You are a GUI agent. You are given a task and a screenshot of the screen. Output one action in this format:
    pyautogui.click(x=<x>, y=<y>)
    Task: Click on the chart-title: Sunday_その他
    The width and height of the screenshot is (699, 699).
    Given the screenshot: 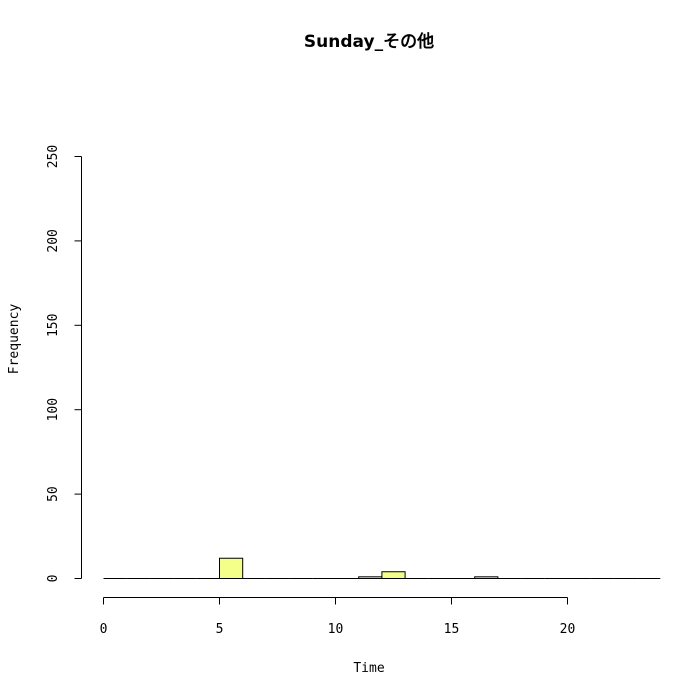 What is the action you would take?
    pyautogui.click(x=369, y=41)
    